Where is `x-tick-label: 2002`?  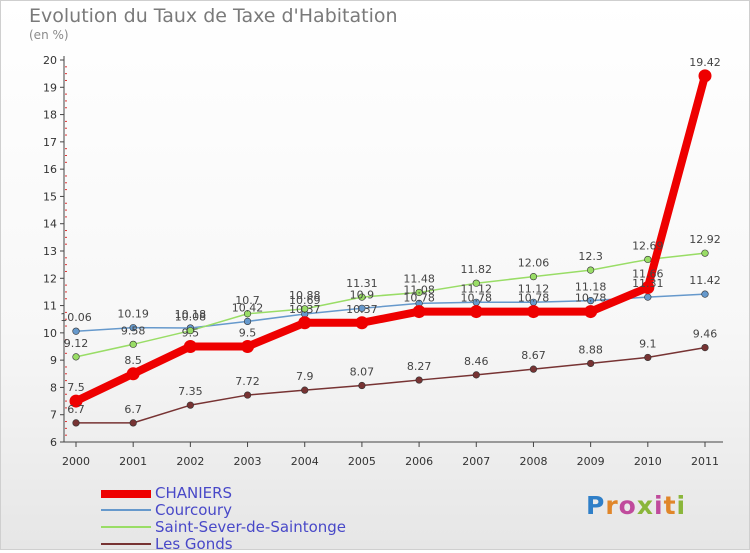 x-tick-label: 2002 is located at coordinates (190, 461).